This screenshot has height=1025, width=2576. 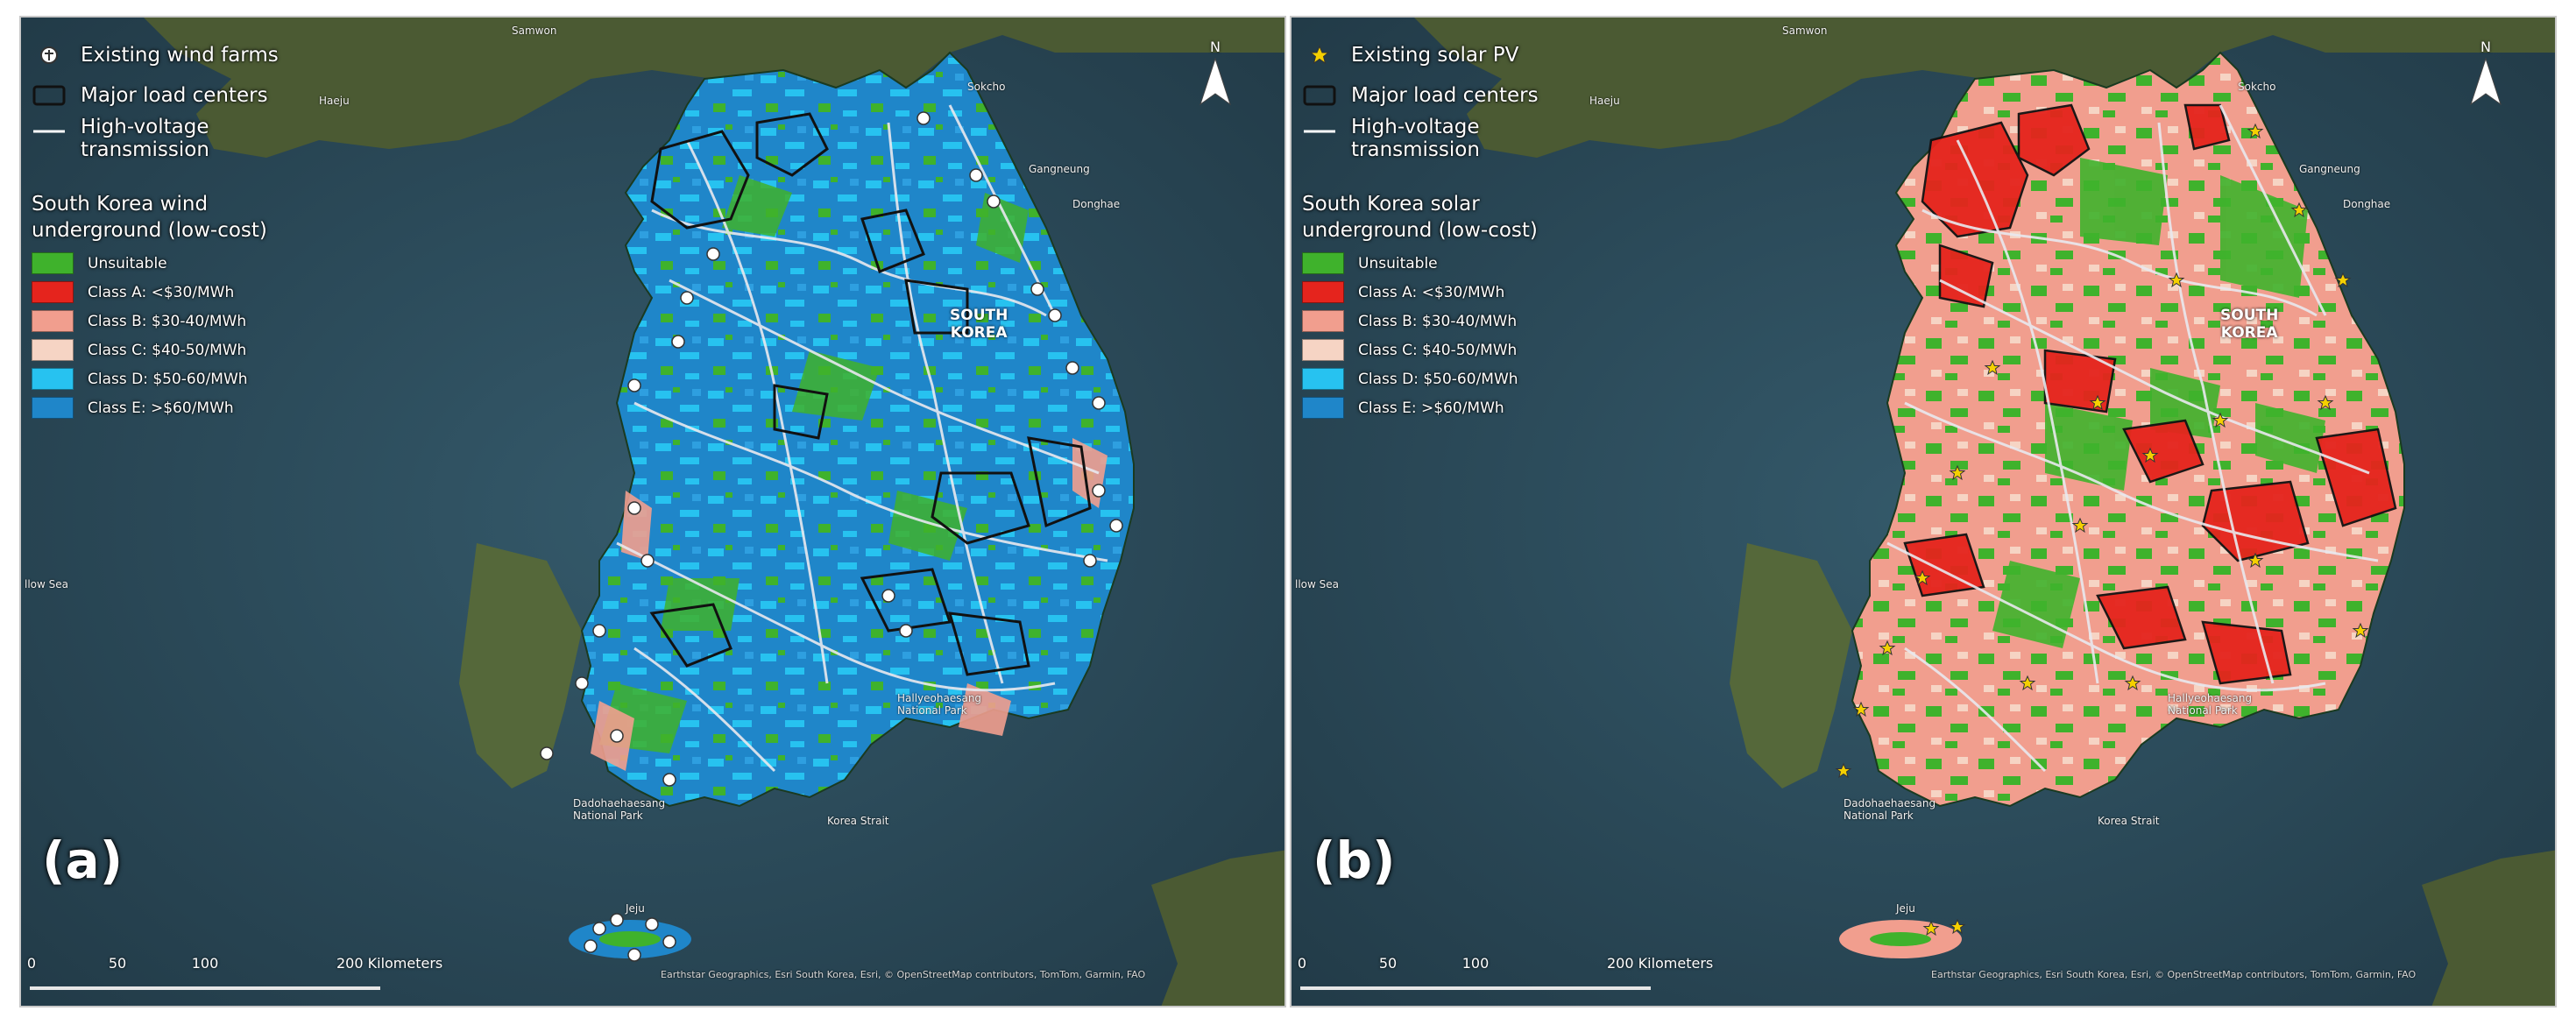 I want to click on legend-class-label: Class B: $30-40/MWh, so click(x=167, y=321).